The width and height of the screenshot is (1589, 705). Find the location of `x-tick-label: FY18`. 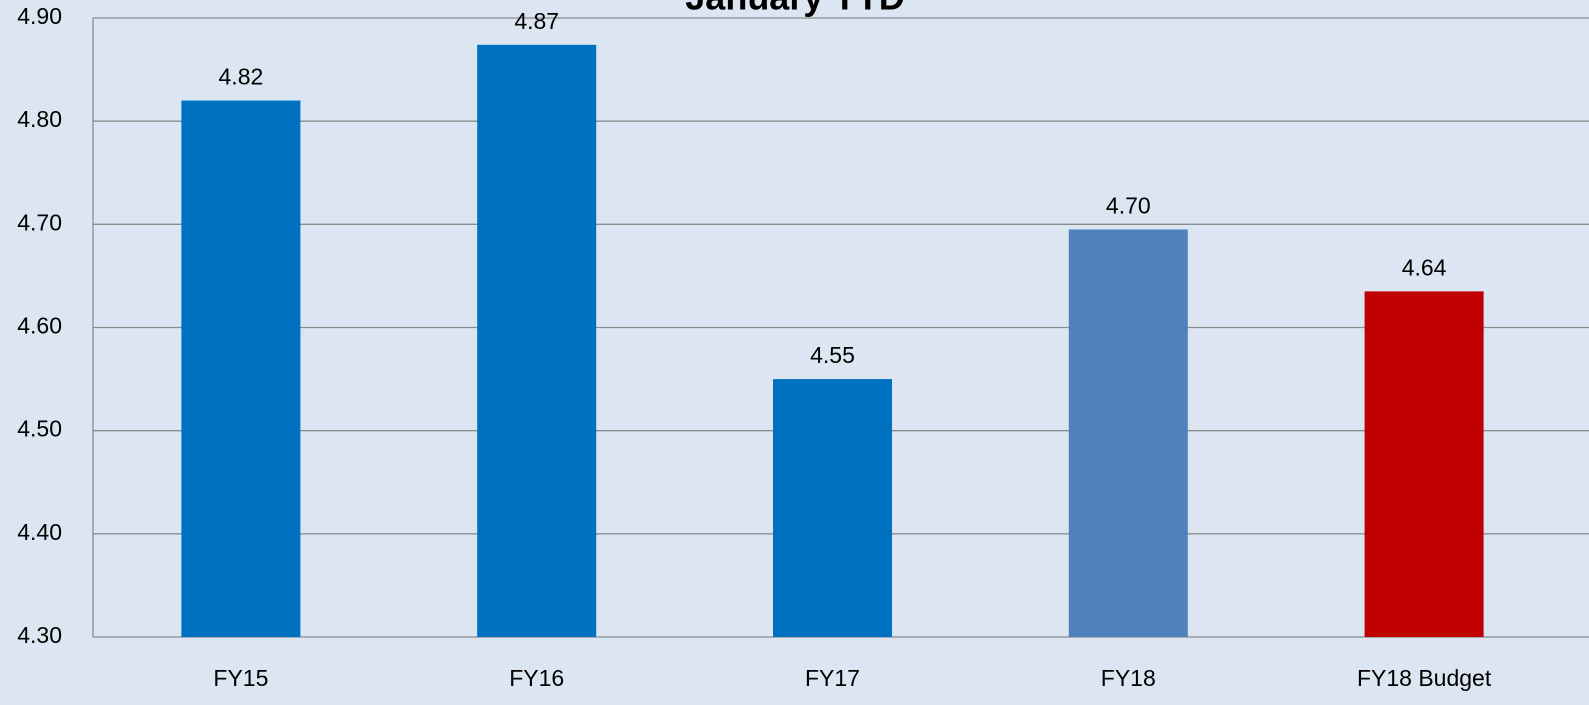

x-tick-label: FY18 is located at coordinates (1128, 678).